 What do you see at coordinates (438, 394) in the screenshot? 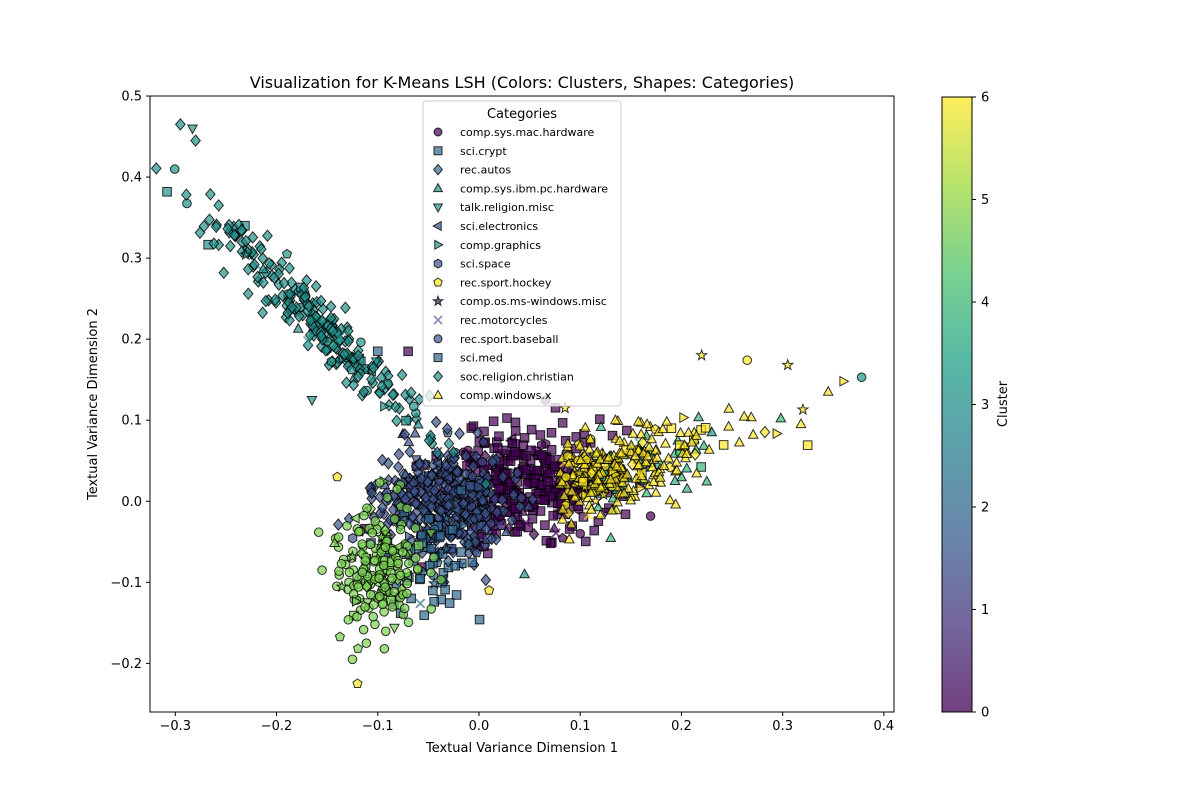
I see `legend-marker` at bounding box center [438, 394].